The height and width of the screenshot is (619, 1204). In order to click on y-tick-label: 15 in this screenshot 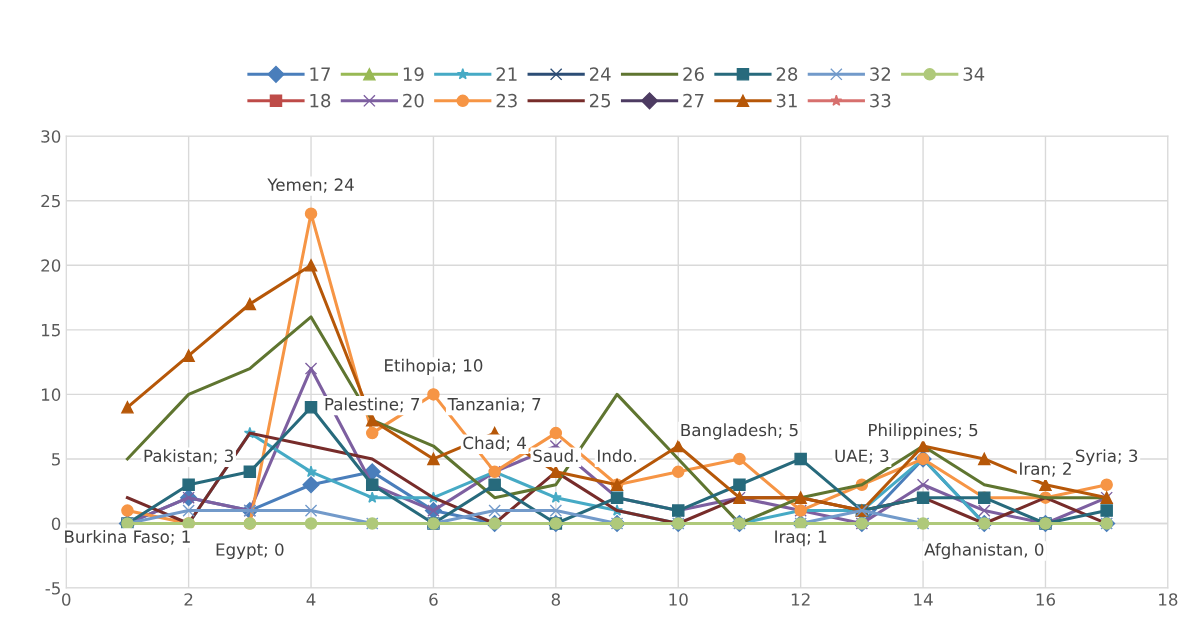, I will do `click(50, 330)`.